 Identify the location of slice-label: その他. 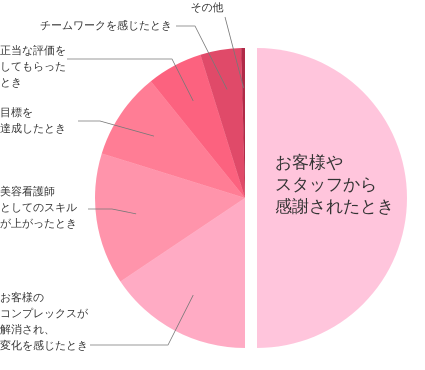
(207, 7).